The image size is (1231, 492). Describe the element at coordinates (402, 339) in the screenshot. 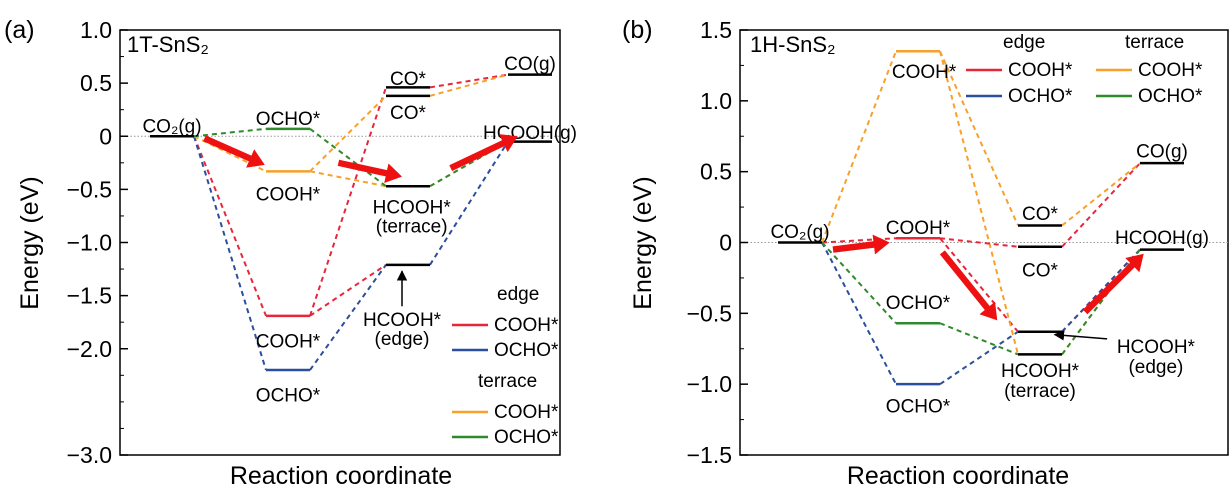

I see `panel-a-state-label: (edge)` at that location.